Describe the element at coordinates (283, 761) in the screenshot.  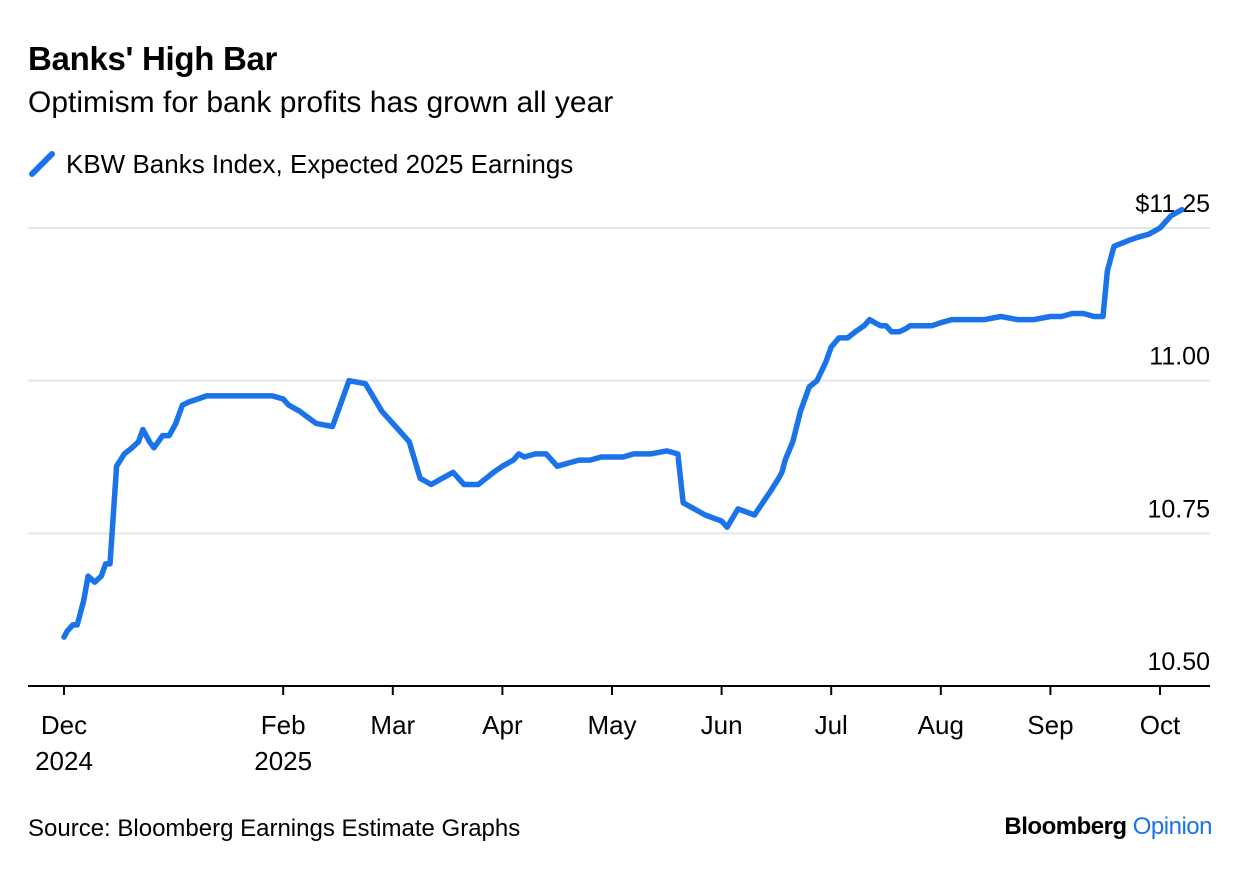
I see `x-tick-sublabel: 2025` at that location.